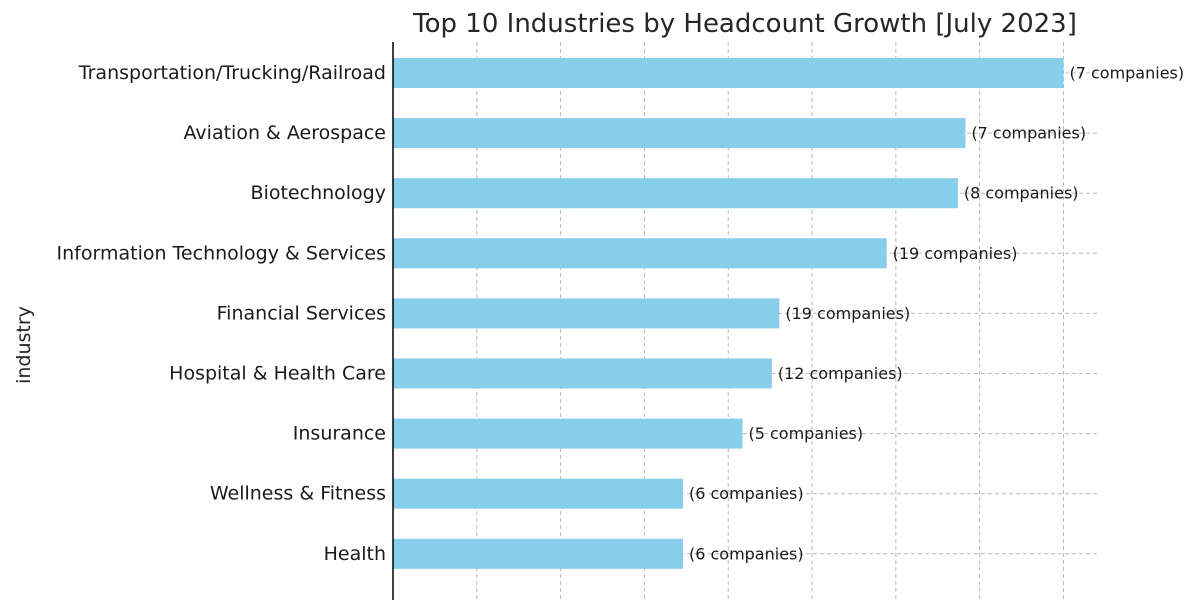  Describe the element at coordinates (318, 193) in the screenshot. I see `y-tick-label: Biotechnology` at that location.